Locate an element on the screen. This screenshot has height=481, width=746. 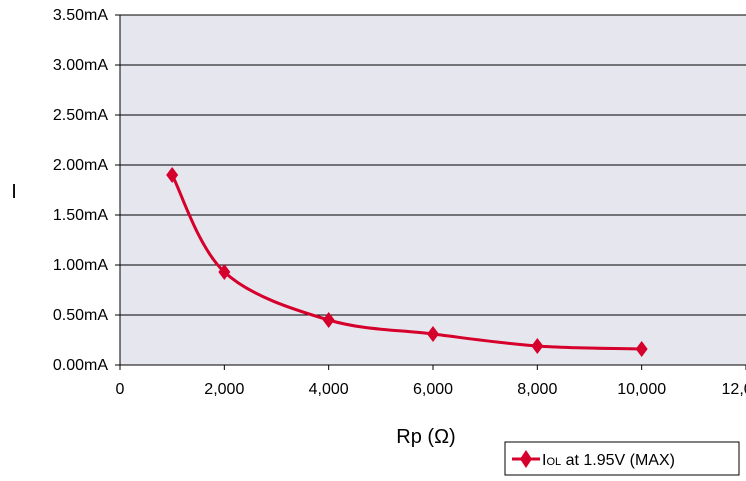
x-axis-title: Rp (Ω) is located at coordinates (425, 437).